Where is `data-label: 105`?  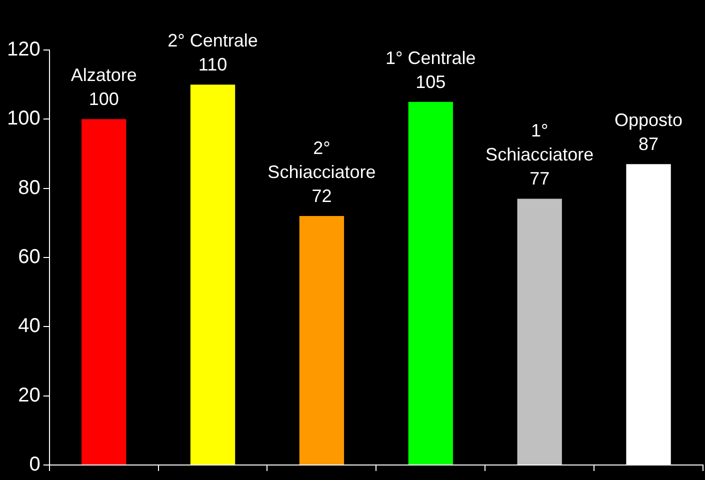
data-label: 105 is located at coordinates (431, 82).